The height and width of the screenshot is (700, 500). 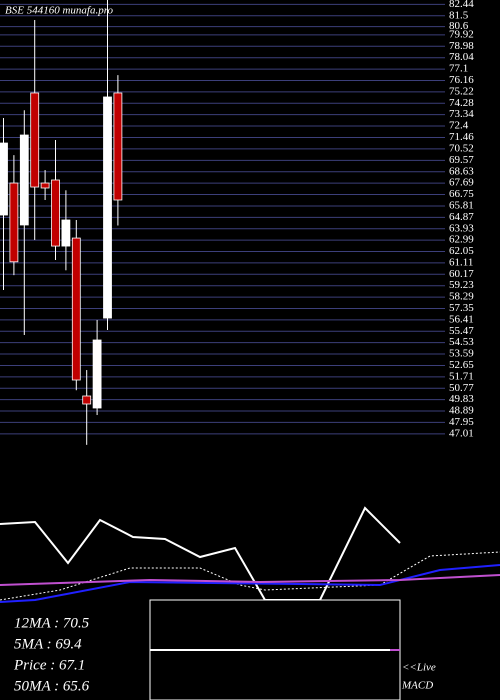 What do you see at coordinates (461, 103) in the screenshot?
I see `y-tick-label: 74.28` at bounding box center [461, 103].